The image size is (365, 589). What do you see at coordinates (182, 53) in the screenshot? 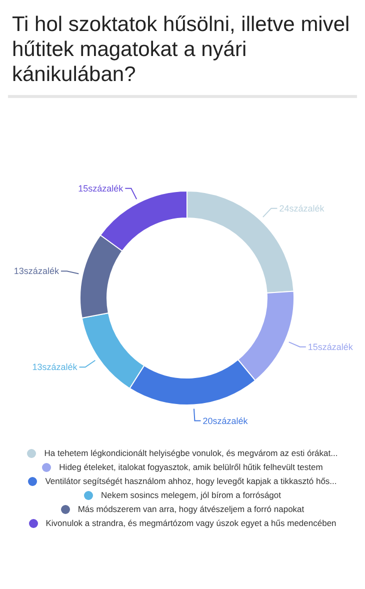
I see `chart-title: Ti hol szoktatok hűsölni, illetve mivel hűtitek magatokat a nyári kánikulában?` at bounding box center [182, 53].